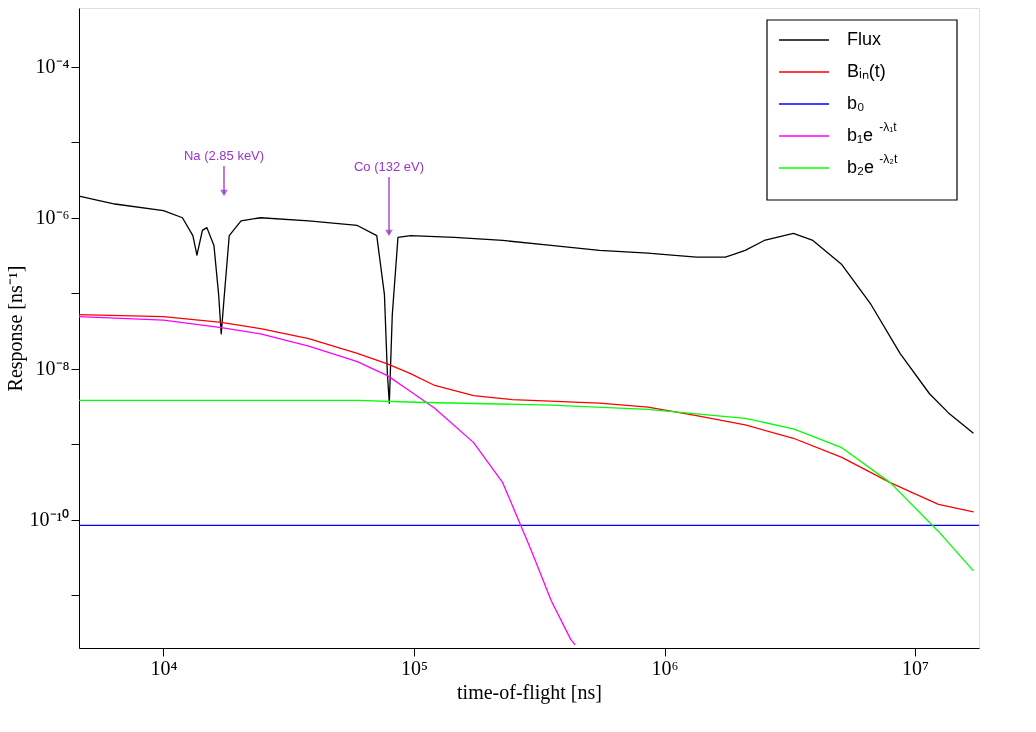  Describe the element at coordinates (856, 103) in the screenshot. I see `legend-label: b₀` at that location.